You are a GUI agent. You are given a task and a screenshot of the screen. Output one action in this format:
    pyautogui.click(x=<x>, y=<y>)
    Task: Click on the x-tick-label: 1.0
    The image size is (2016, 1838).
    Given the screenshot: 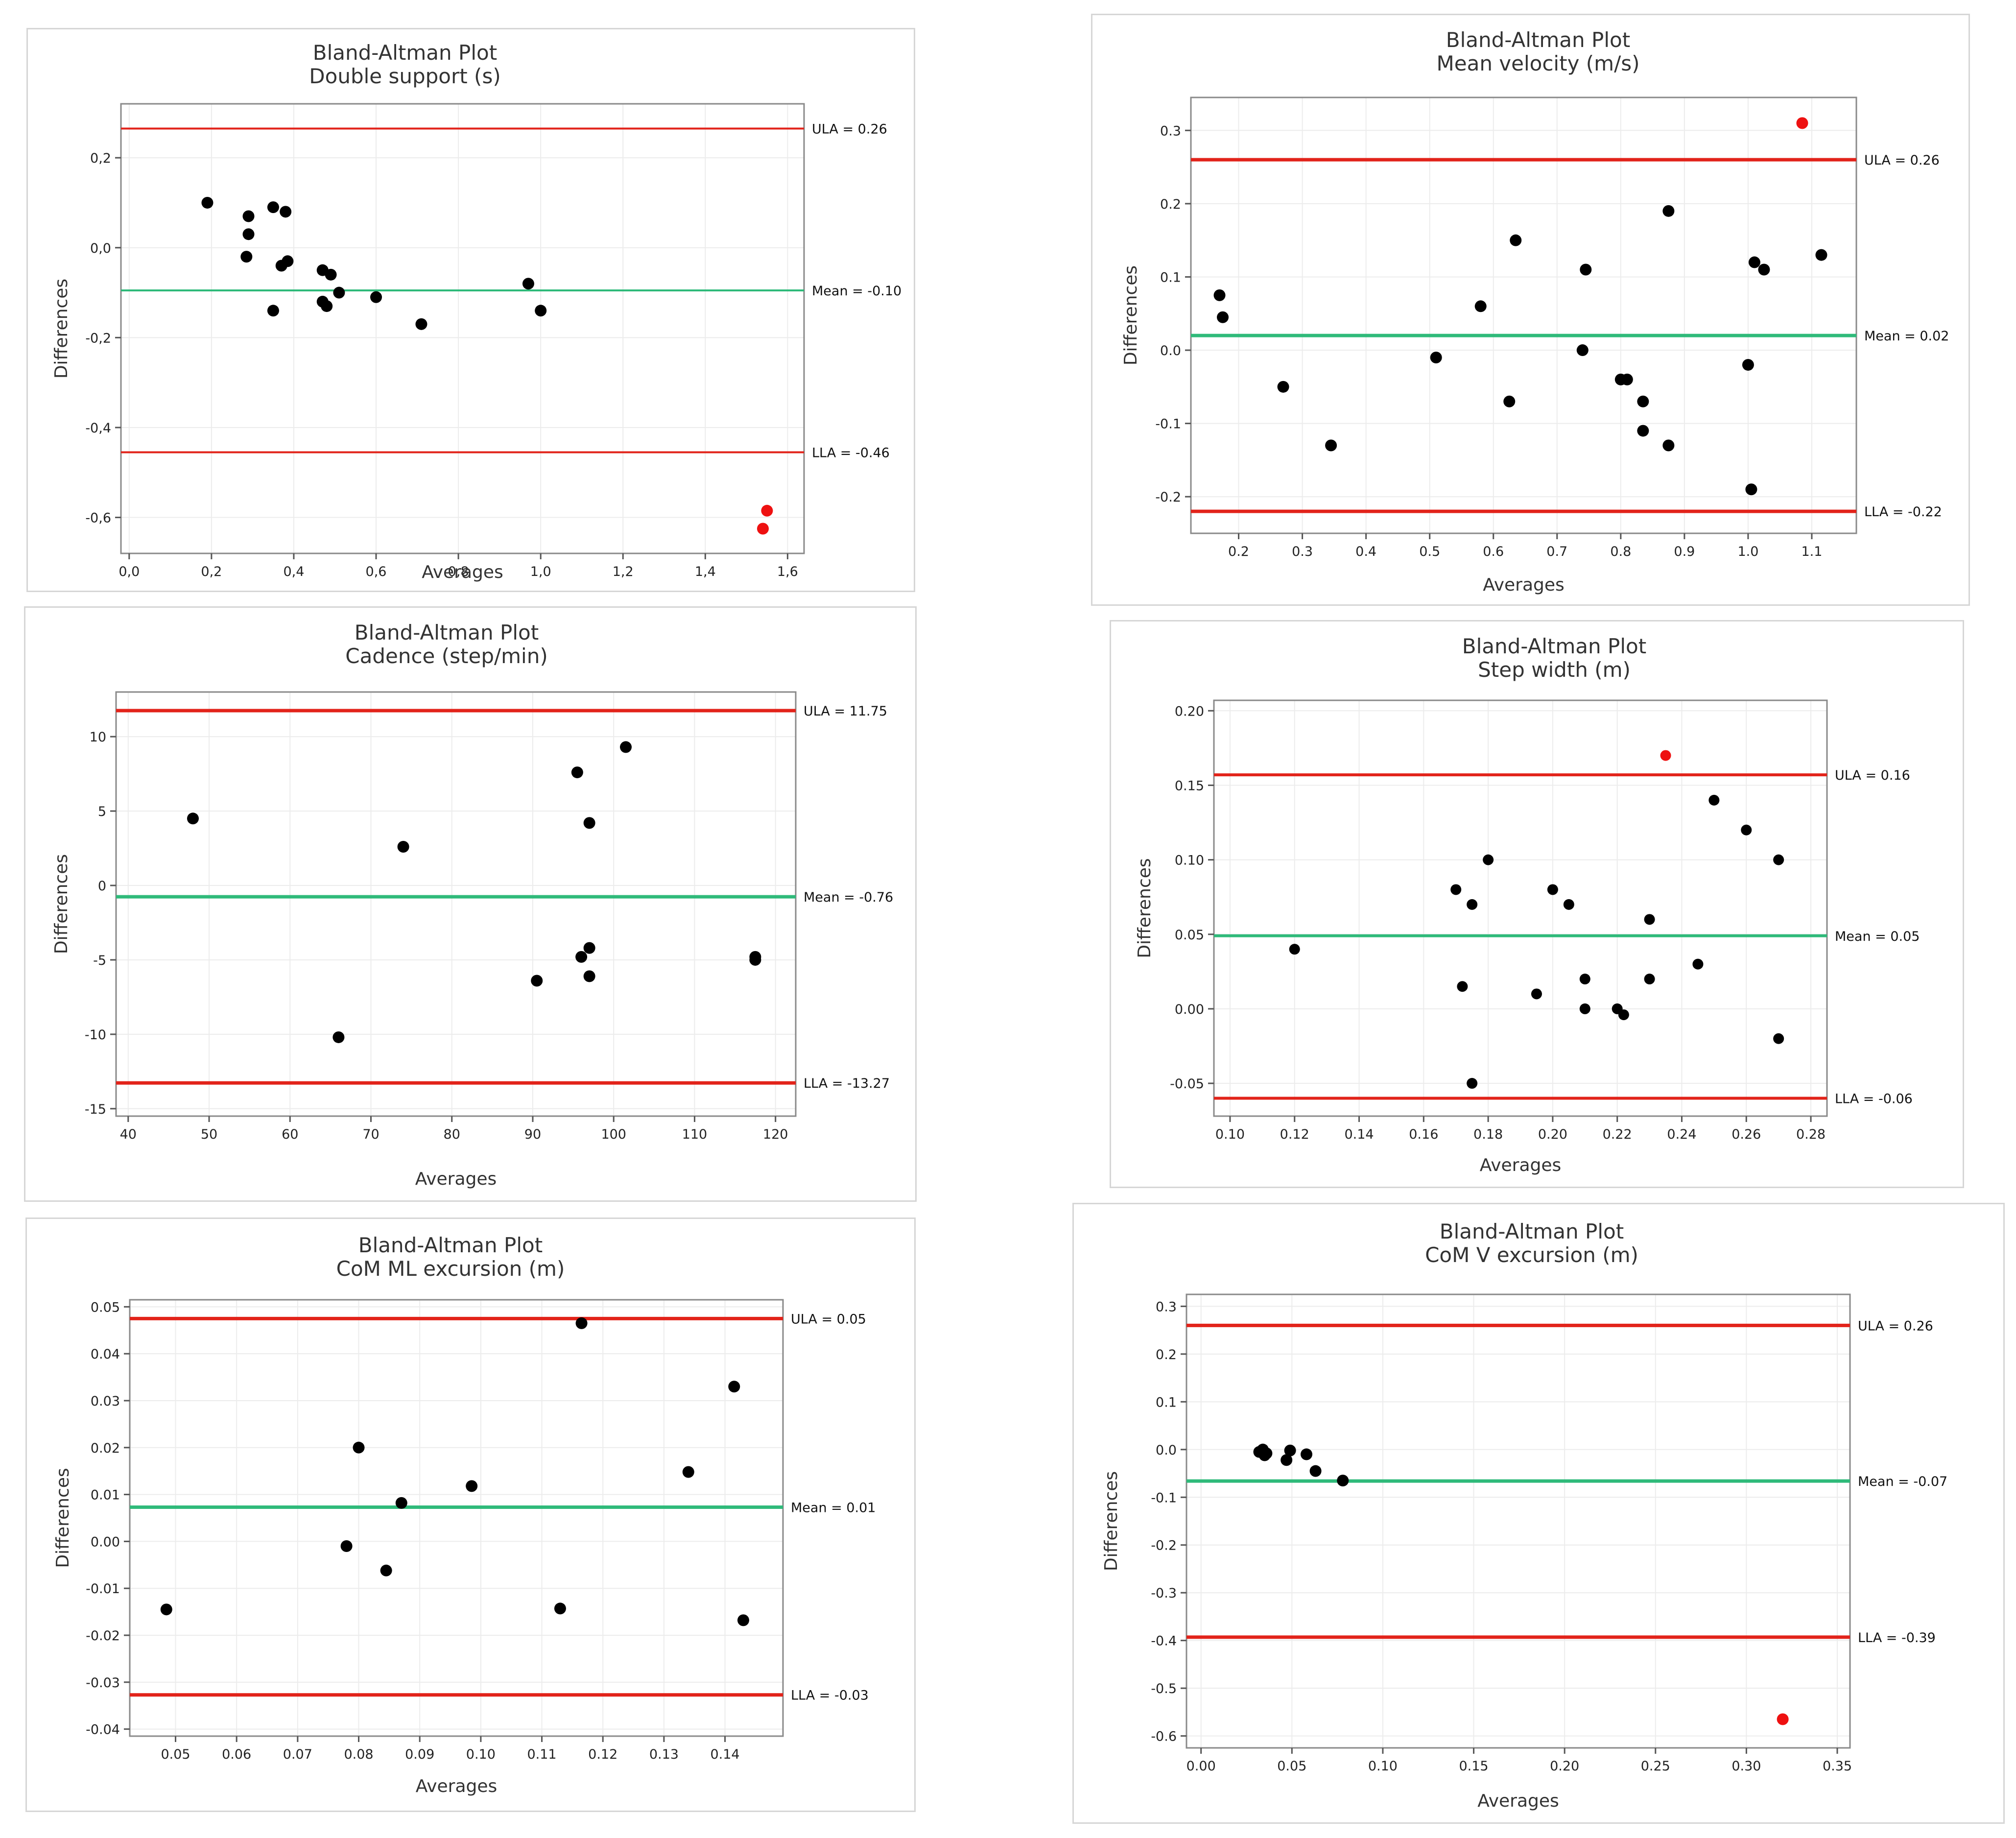 What is the action you would take?
    pyautogui.click(x=1748, y=551)
    